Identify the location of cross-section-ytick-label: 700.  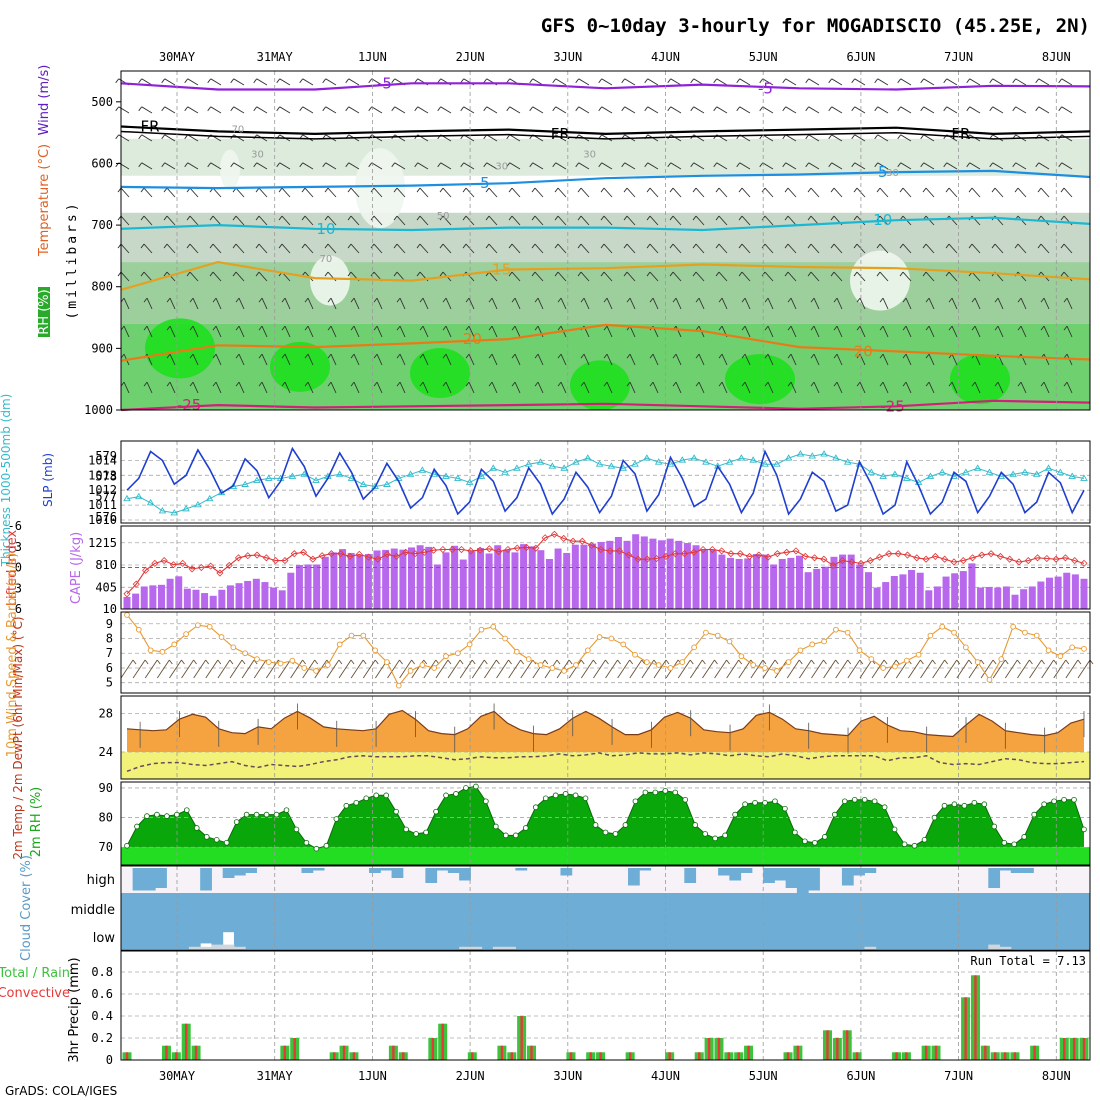
(102, 225).